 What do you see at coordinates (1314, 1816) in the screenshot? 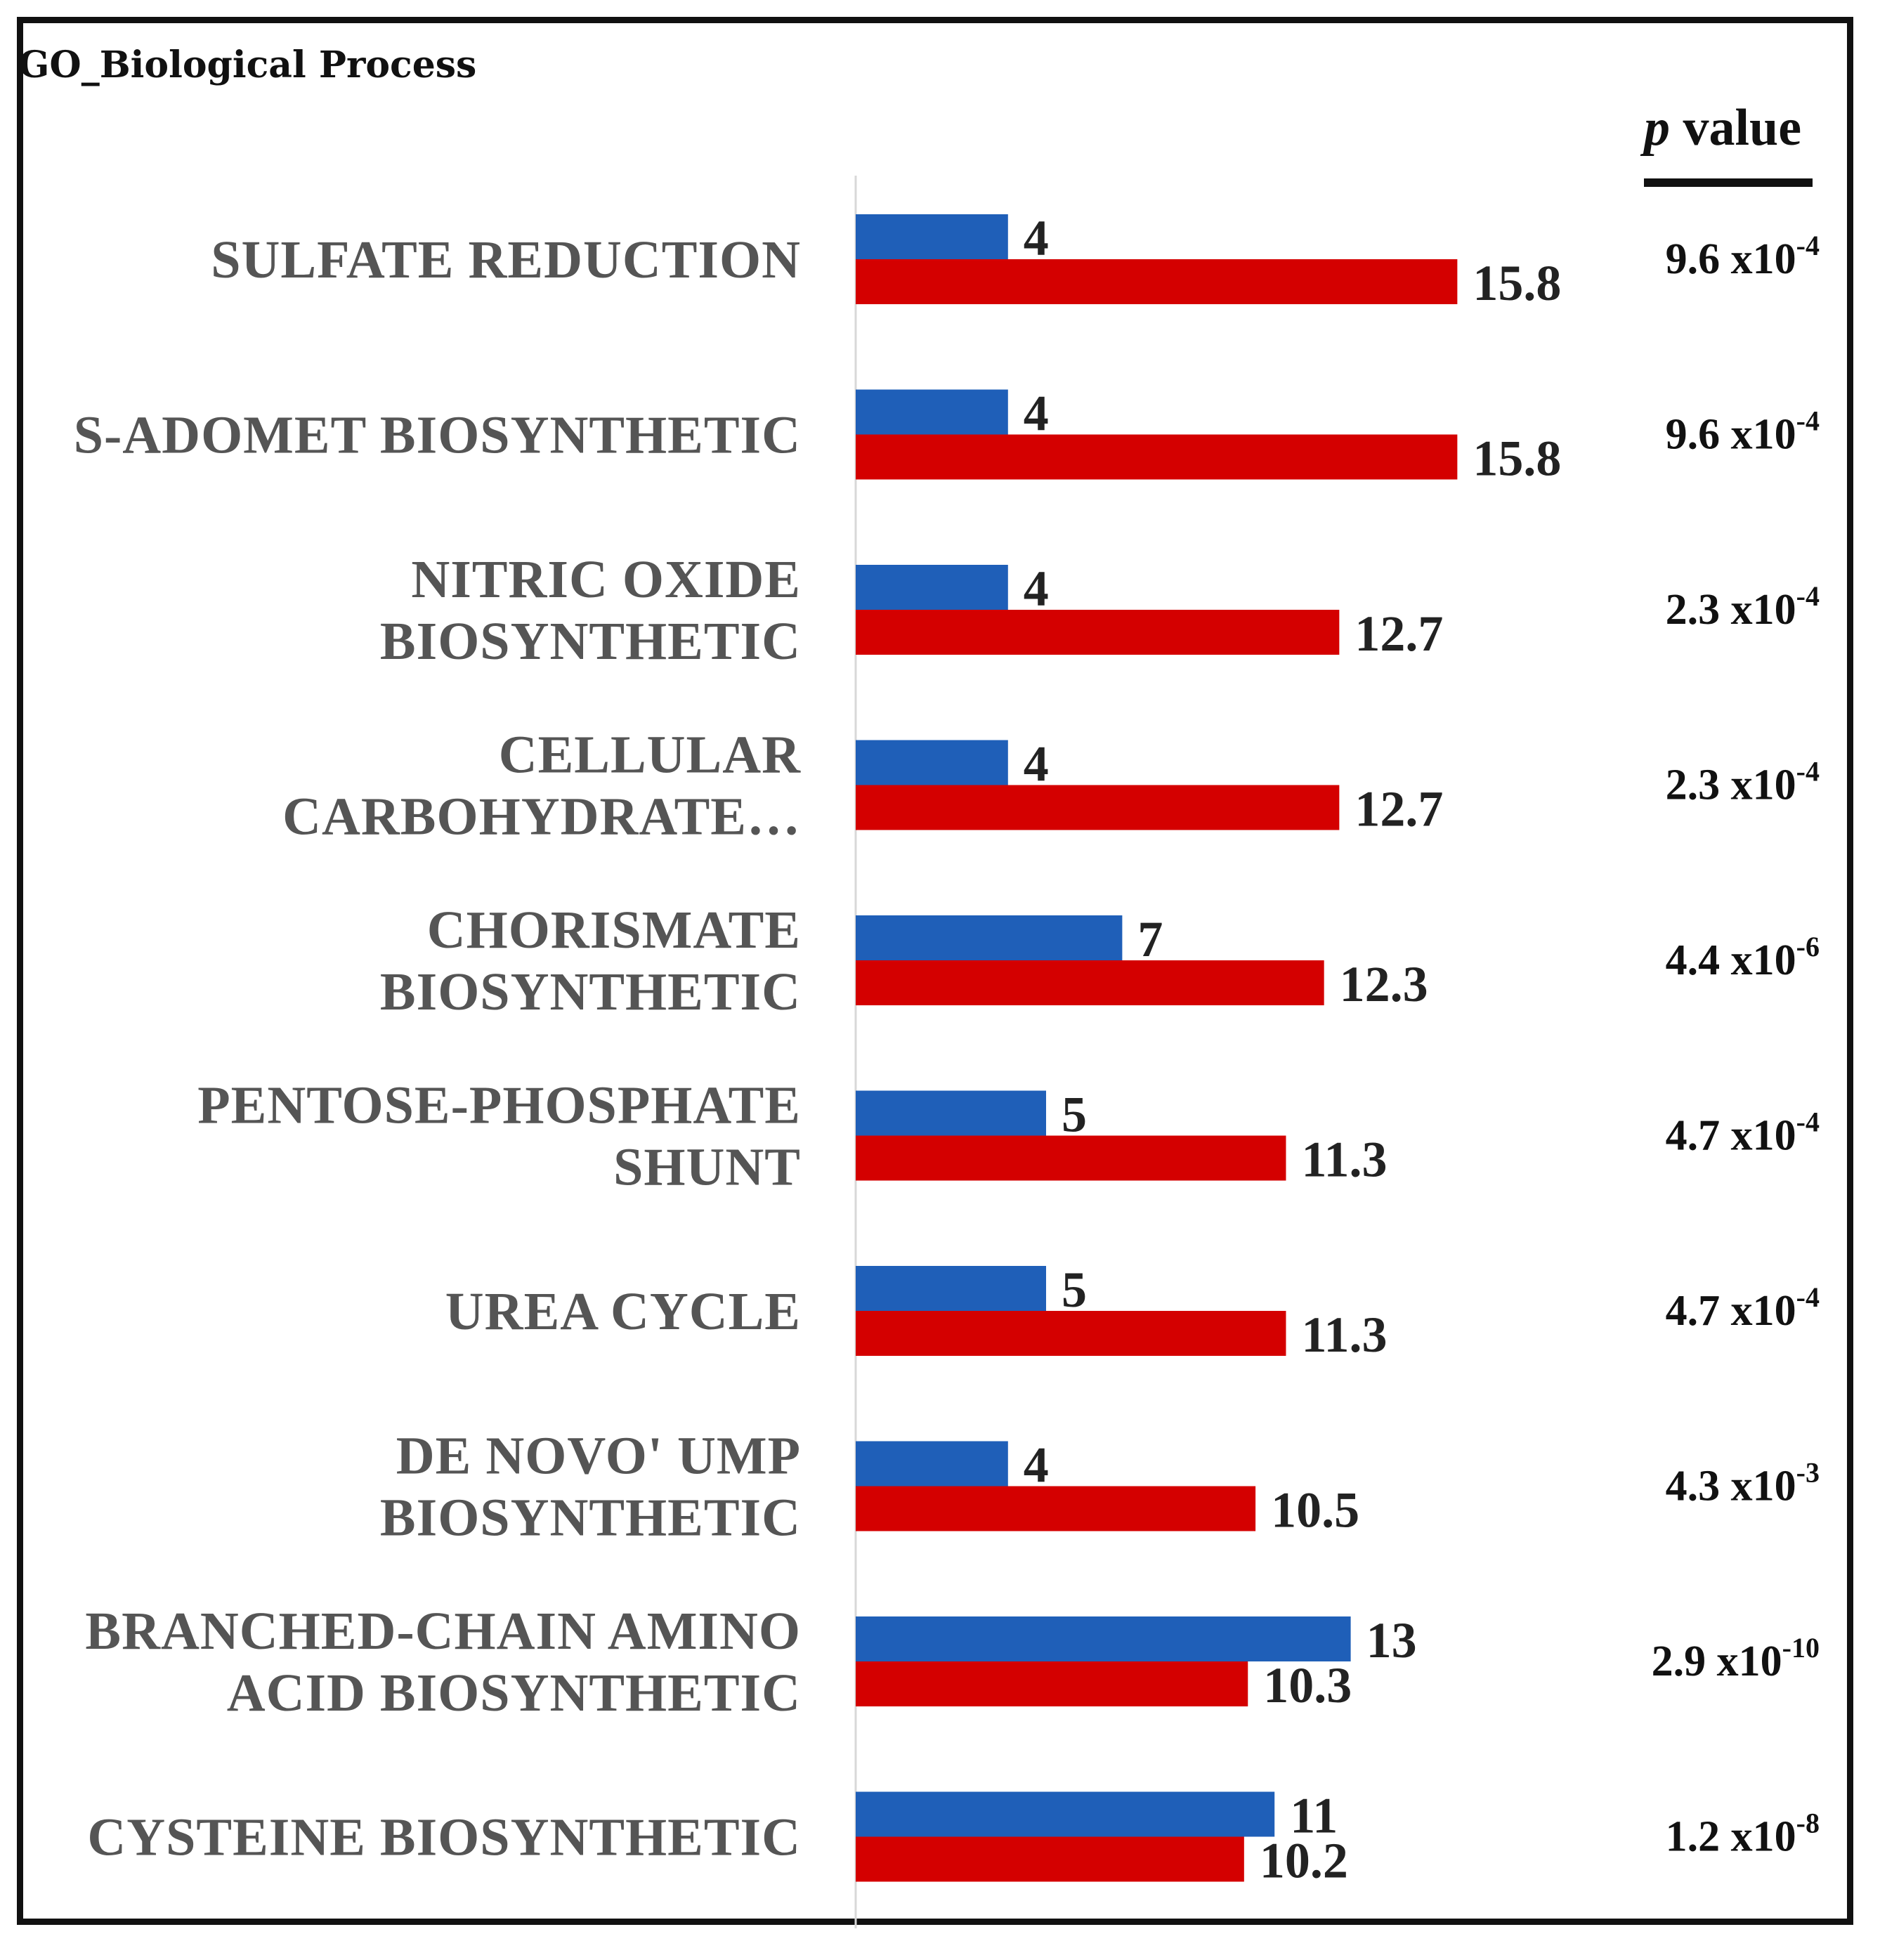
I see `data-label-blue: 11` at bounding box center [1314, 1816].